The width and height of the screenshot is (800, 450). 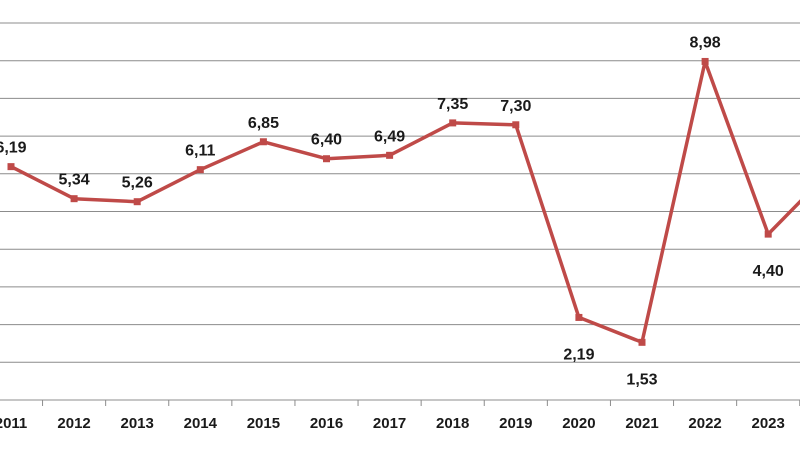 What do you see at coordinates (137, 423) in the screenshot?
I see `x-tick-label: 2013` at bounding box center [137, 423].